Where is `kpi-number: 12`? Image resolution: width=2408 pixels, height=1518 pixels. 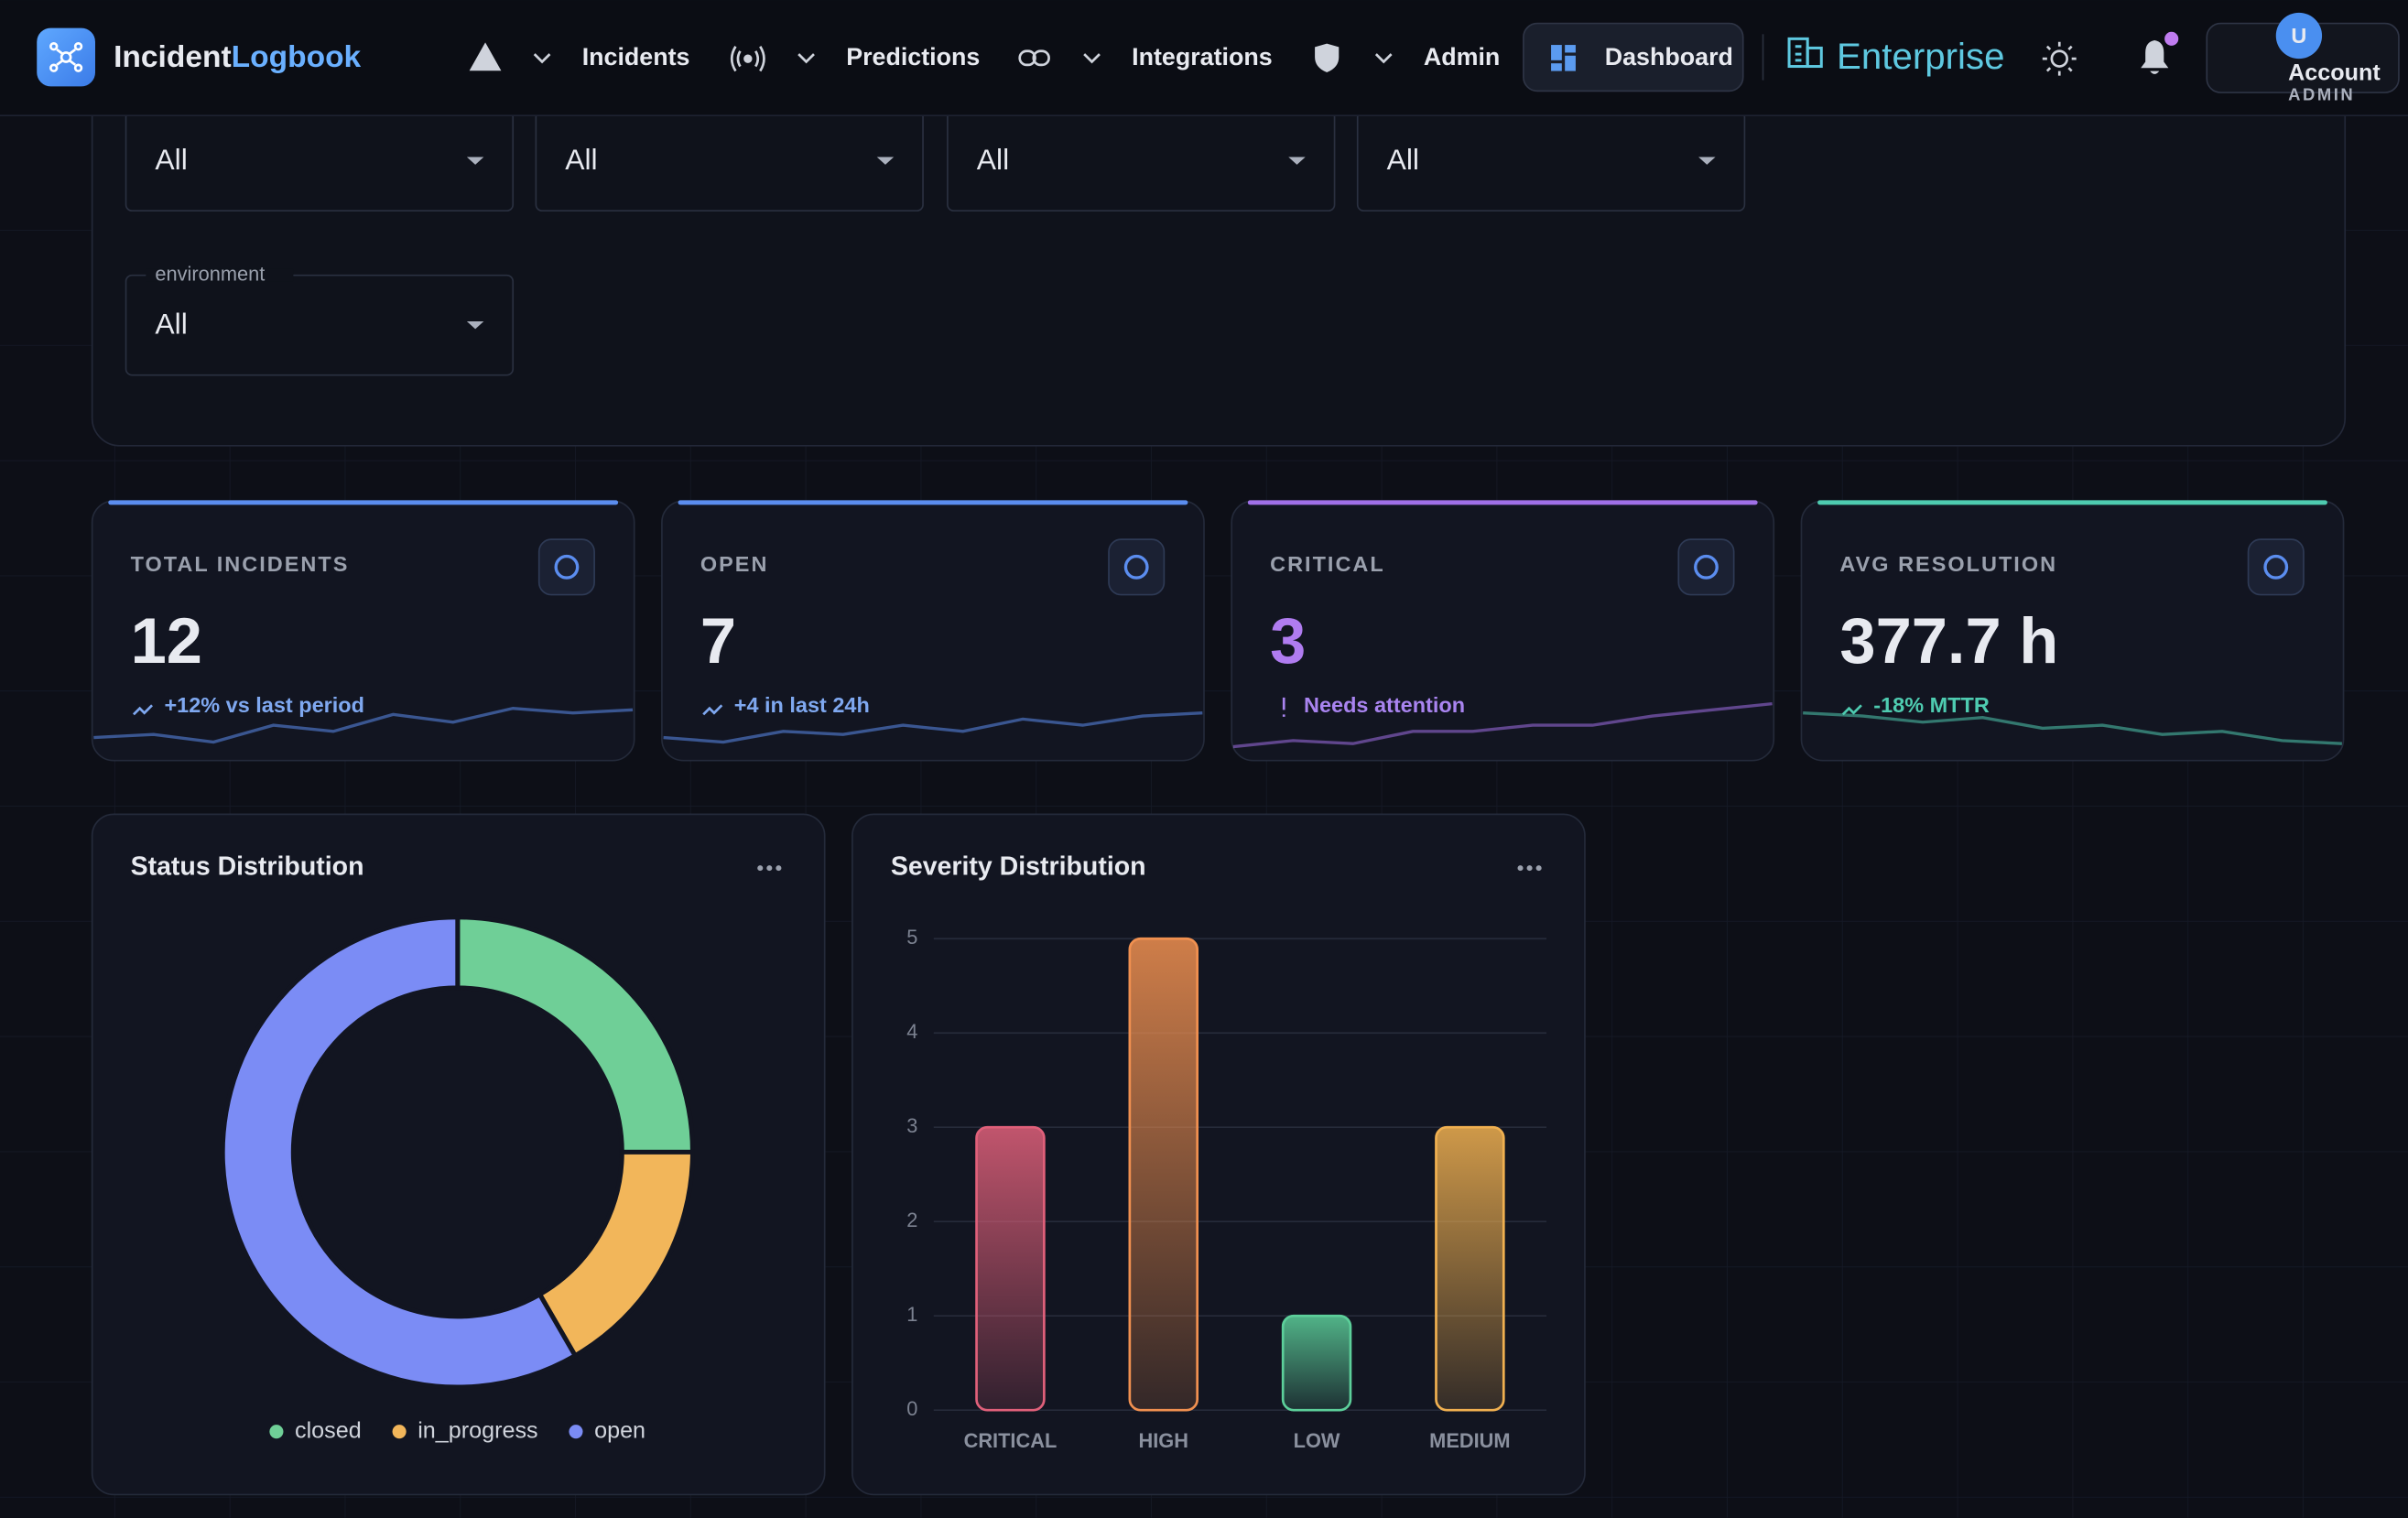 kpi-number: 12 is located at coordinates (166, 639).